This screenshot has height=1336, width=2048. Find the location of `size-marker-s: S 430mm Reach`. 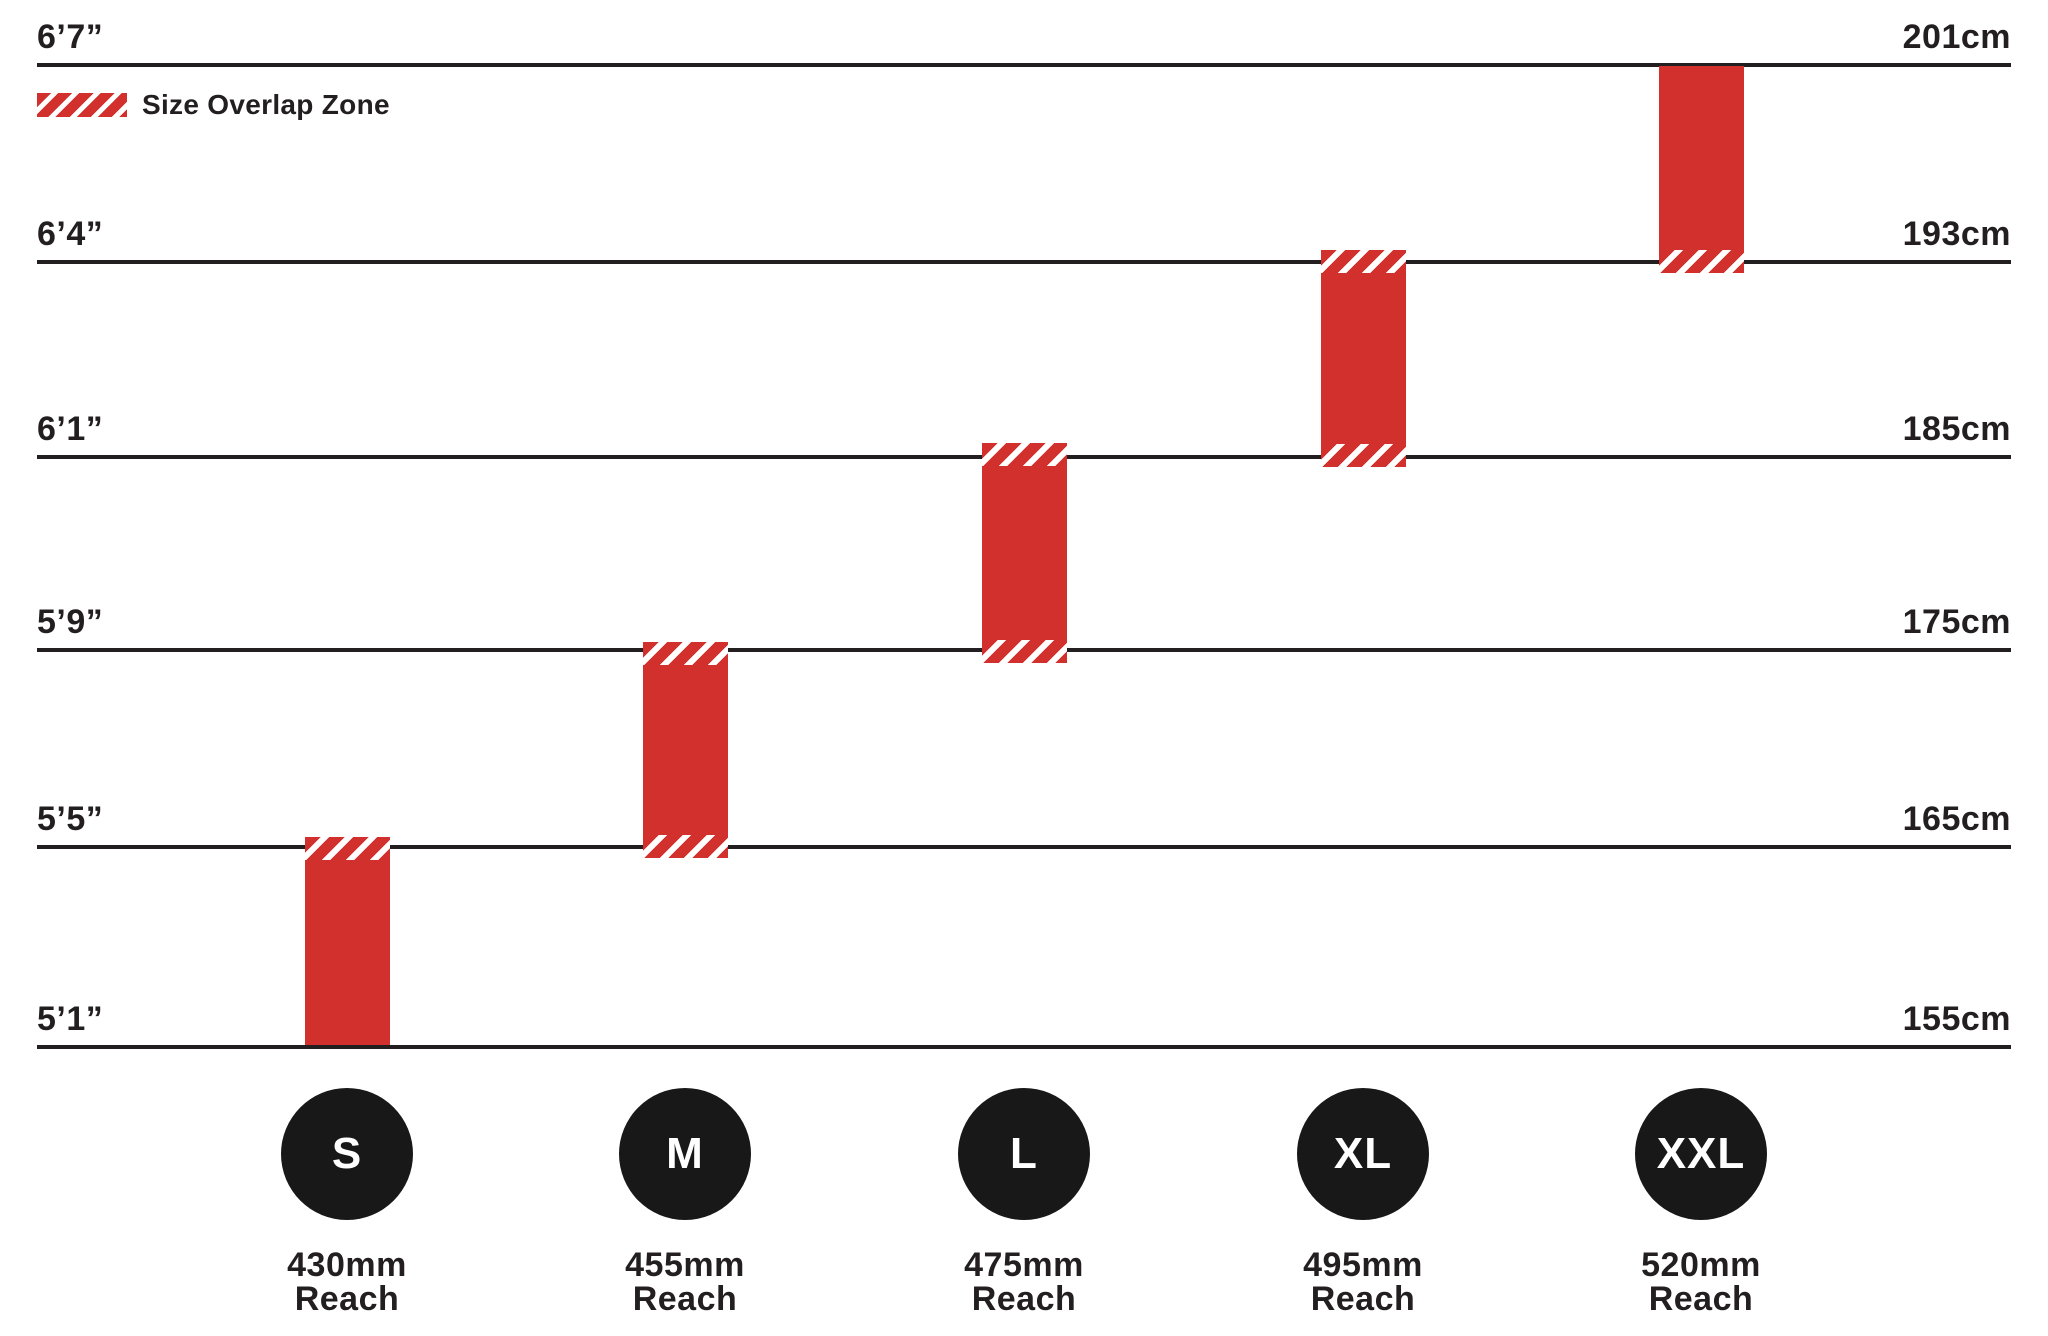

size-marker-s: S 430mm Reach is located at coordinates (347, 1202).